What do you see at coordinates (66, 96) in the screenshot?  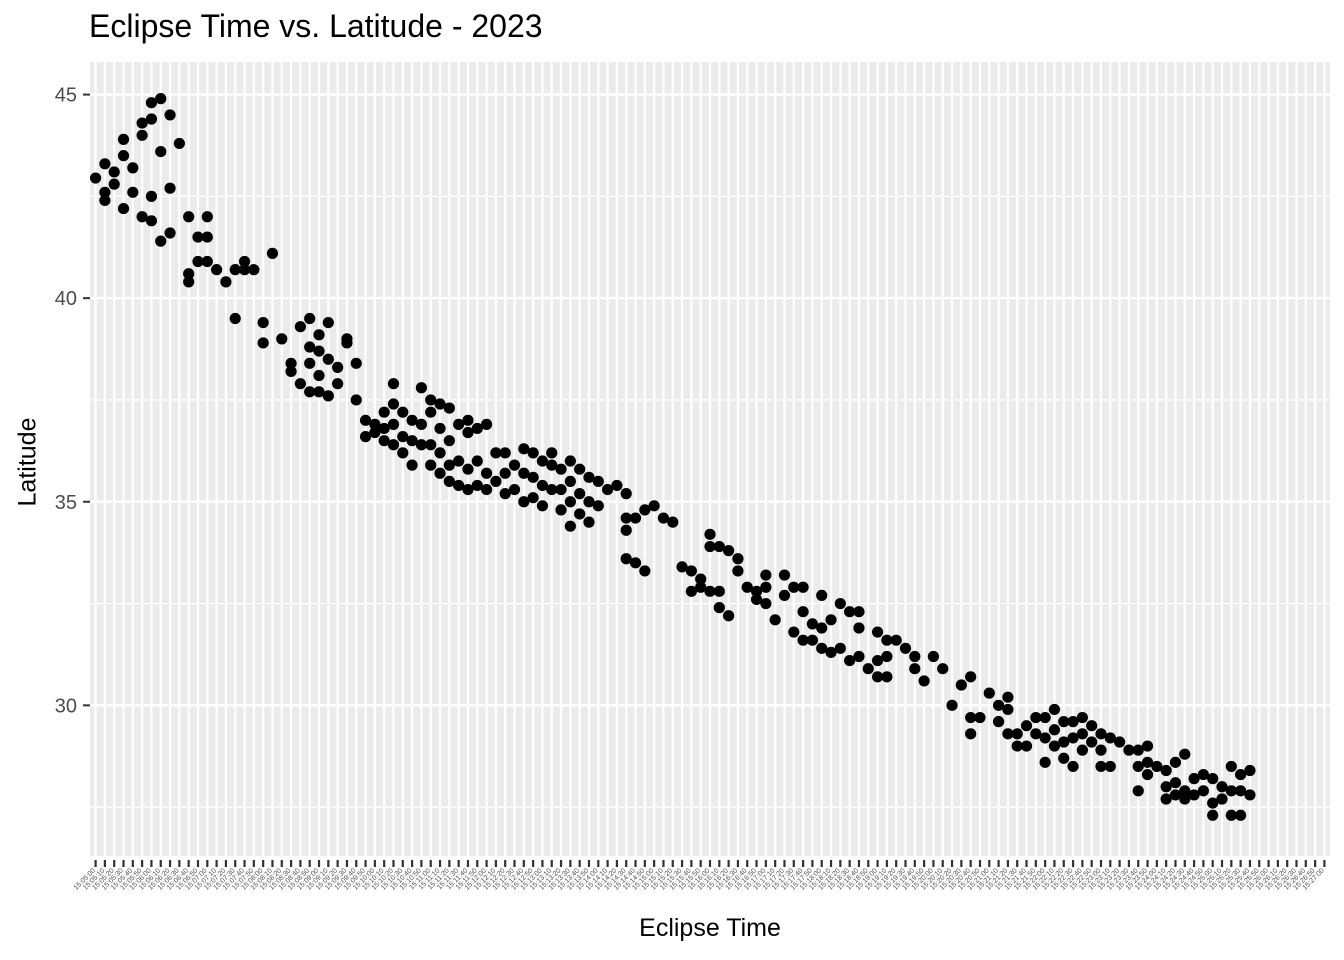 I see `y-tick-label: 45` at bounding box center [66, 96].